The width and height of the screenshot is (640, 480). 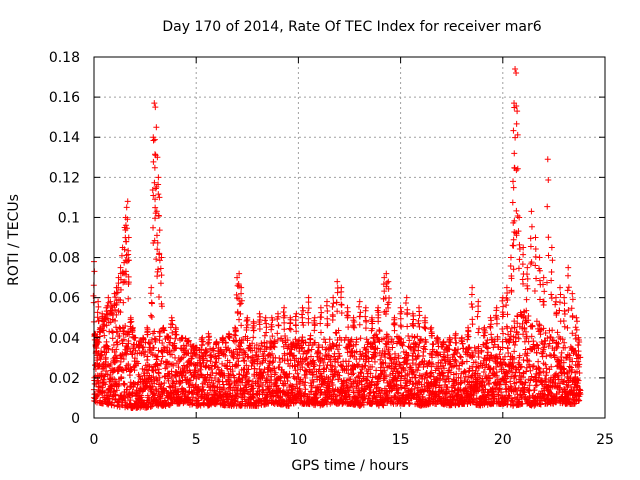 What do you see at coordinates (64, 299) in the screenshot?
I see `y-tick-label: 0.06` at bounding box center [64, 299].